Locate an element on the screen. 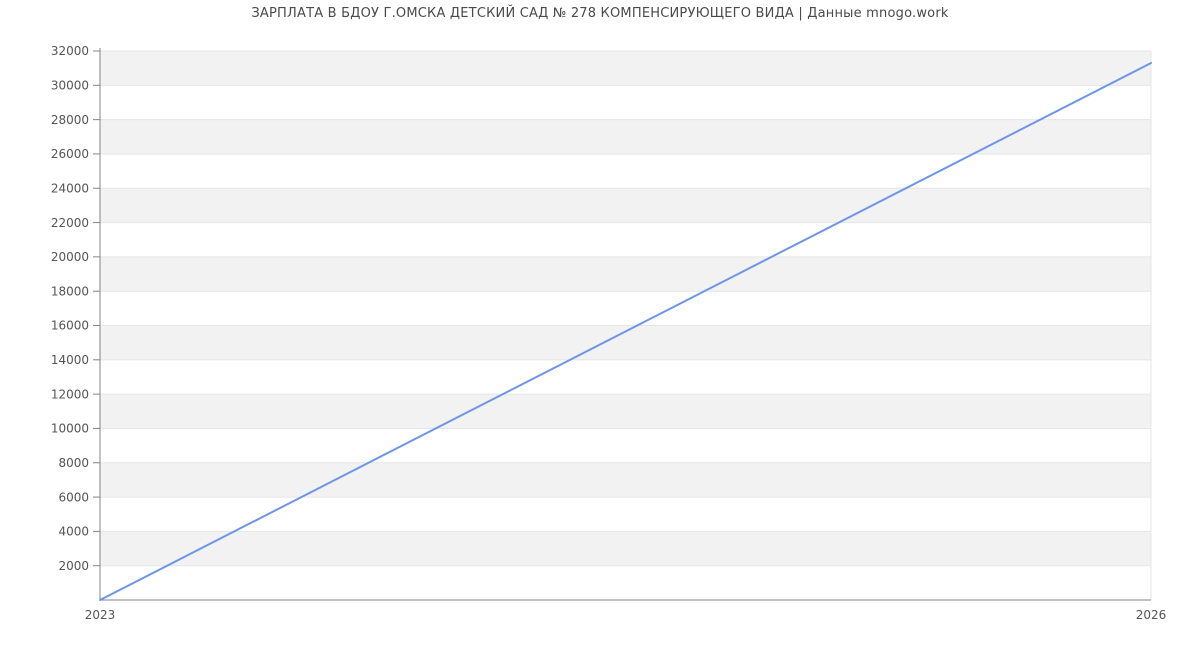  y-axis-tick-label: 12000 is located at coordinates (70, 394).